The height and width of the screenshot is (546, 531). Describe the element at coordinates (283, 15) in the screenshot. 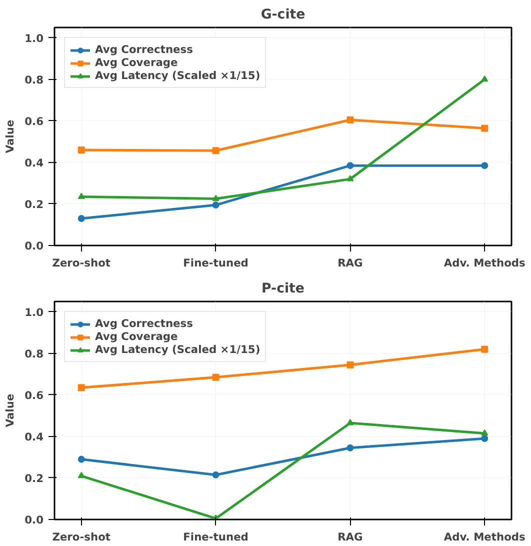

I see `chart-title: G-cite` at that location.